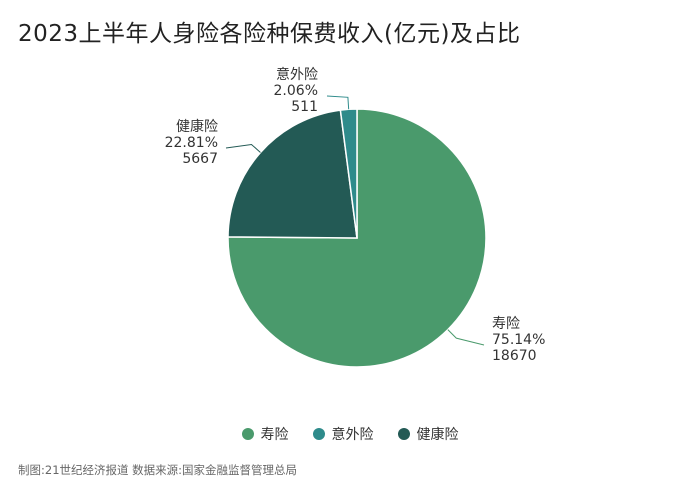  I want to click on label-accident-name: 意外险, so click(297, 74).